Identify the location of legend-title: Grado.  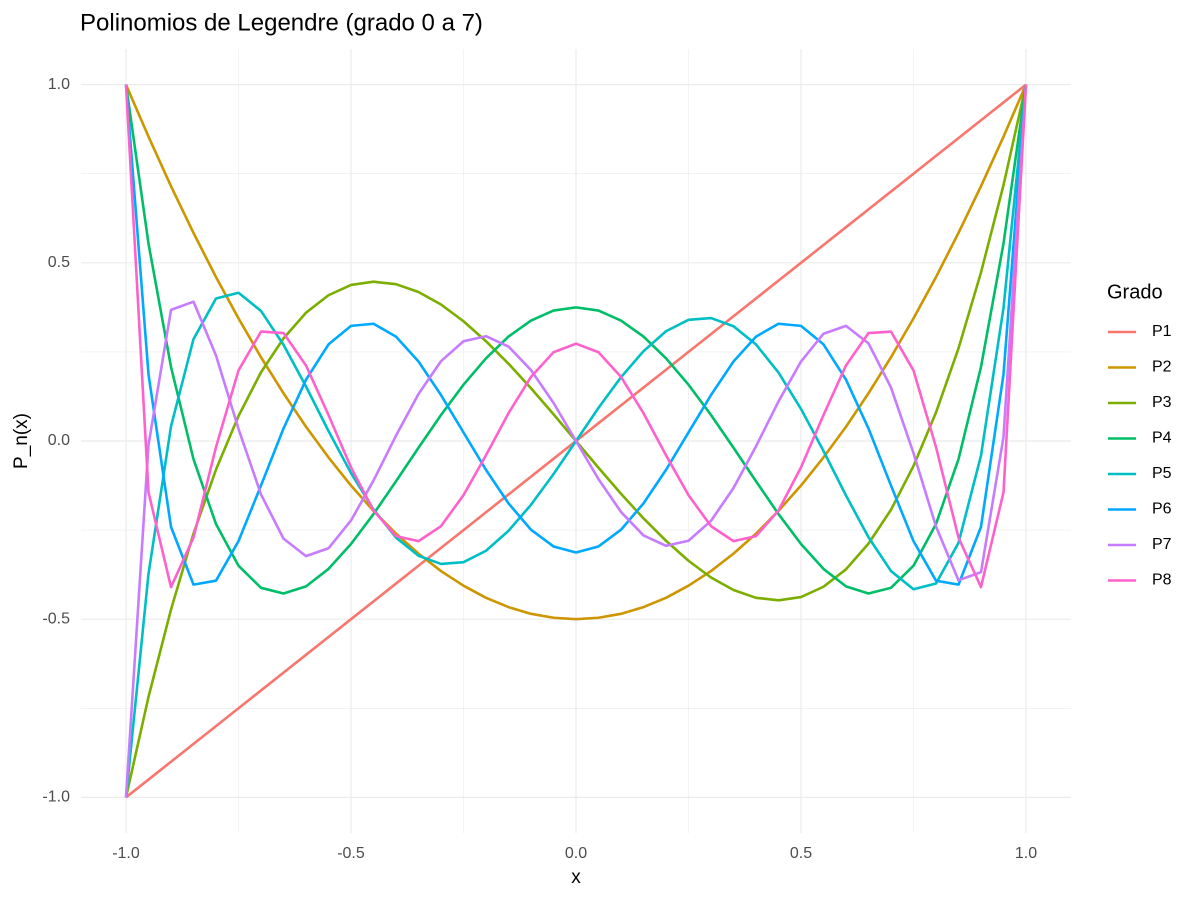
(1135, 292).